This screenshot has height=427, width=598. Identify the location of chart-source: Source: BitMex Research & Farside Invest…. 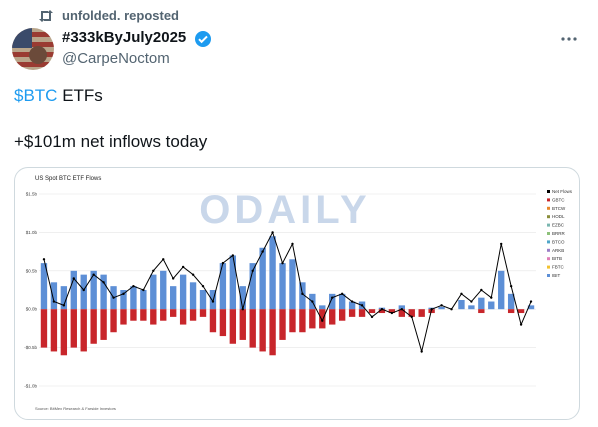
(75, 408).